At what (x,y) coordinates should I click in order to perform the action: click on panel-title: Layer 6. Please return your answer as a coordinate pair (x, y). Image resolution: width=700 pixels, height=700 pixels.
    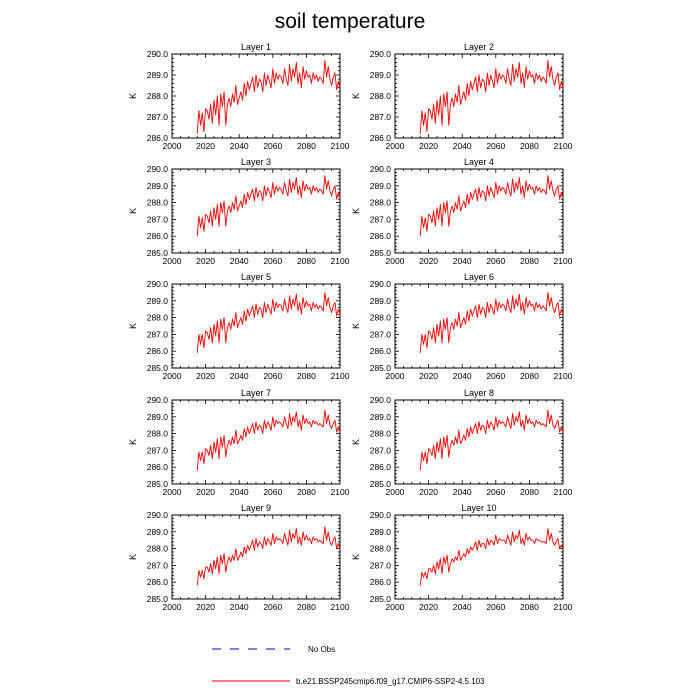
    Looking at the image, I should click on (479, 277).